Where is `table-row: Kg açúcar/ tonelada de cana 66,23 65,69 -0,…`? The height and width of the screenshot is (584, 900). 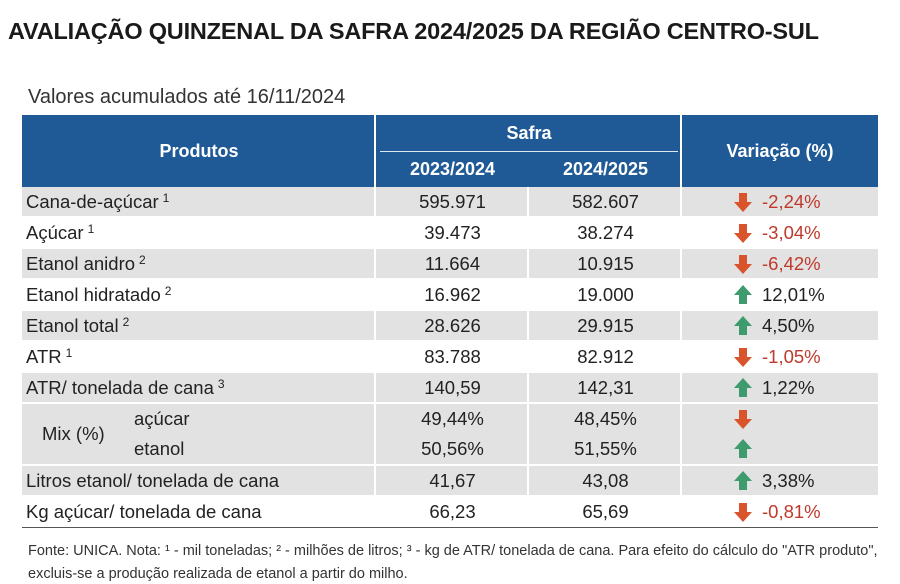
table-row: Kg açúcar/ tonelada de cana 66,23 65,69 -0,… is located at coordinates (450, 512).